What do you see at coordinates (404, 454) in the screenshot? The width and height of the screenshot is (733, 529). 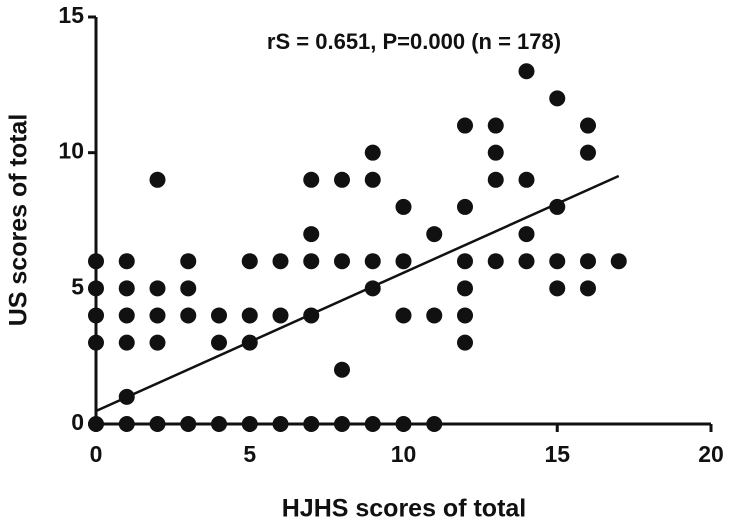 I see `x-tick-label: 10` at bounding box center [404, 454].